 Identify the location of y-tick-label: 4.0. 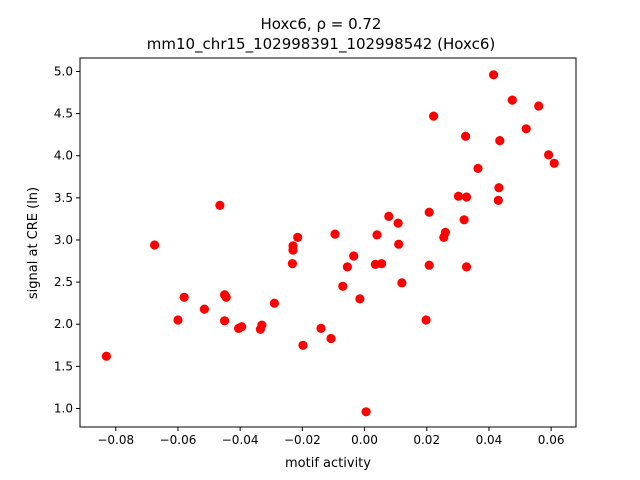
(63, 156).